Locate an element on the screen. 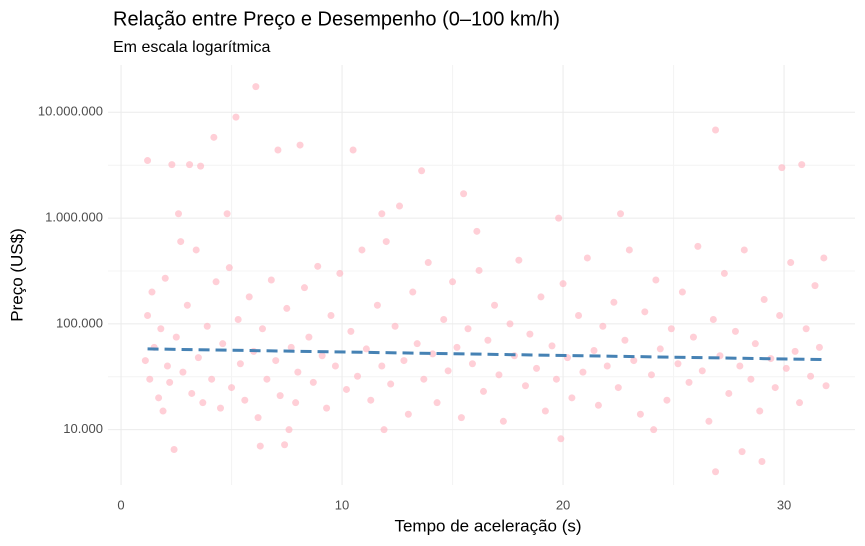 The height and width of the screenshot is (546, 865). x-axis-title: Tempo de aceleração (s) is located at coordinates (487, 525).